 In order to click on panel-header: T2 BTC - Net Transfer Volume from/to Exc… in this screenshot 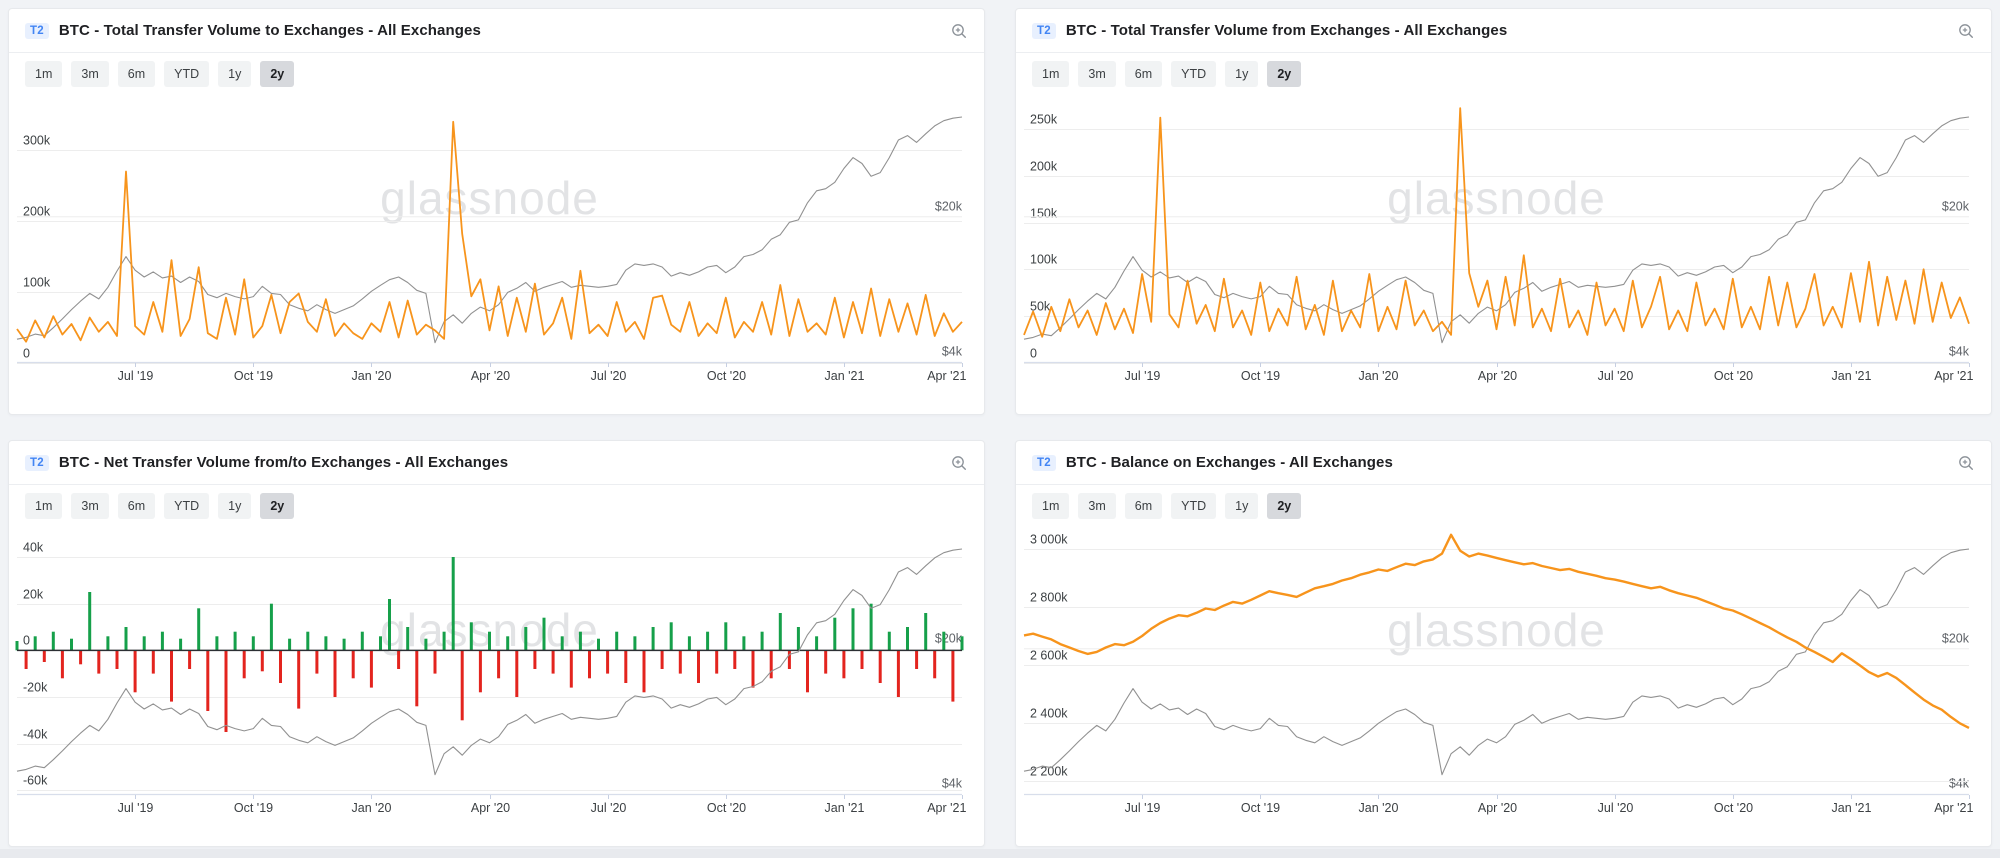, I will do `click(496, 463)`.